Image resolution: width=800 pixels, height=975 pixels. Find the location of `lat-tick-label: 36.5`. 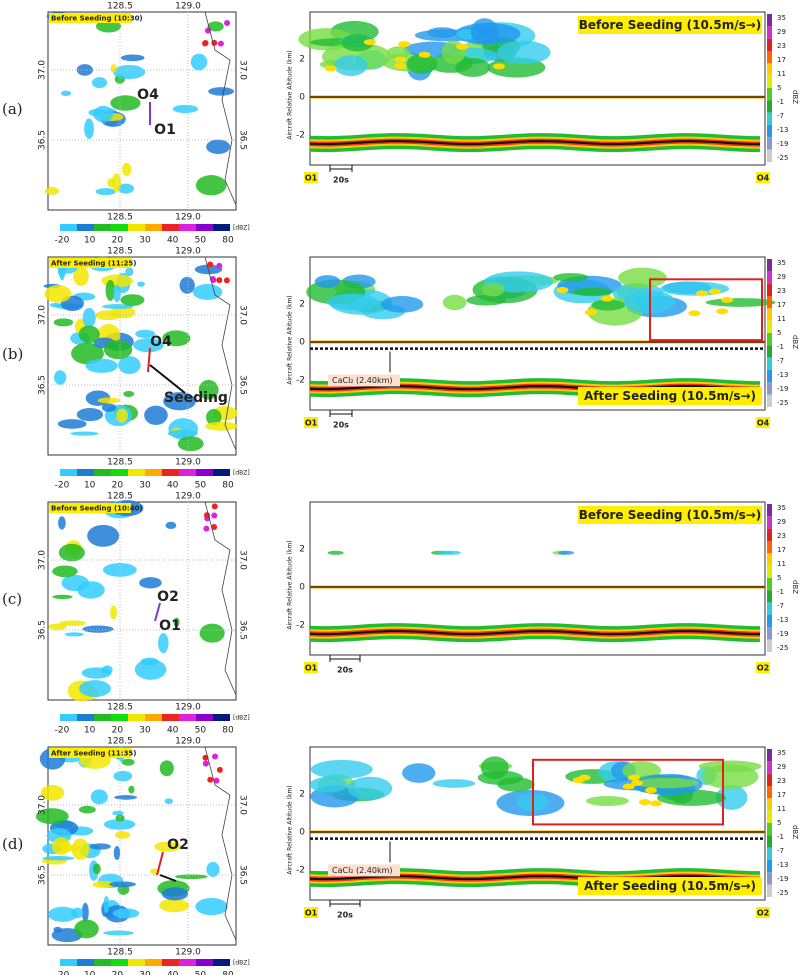

lat-tick-label: 36.5 is located at coordinates (43, 875).